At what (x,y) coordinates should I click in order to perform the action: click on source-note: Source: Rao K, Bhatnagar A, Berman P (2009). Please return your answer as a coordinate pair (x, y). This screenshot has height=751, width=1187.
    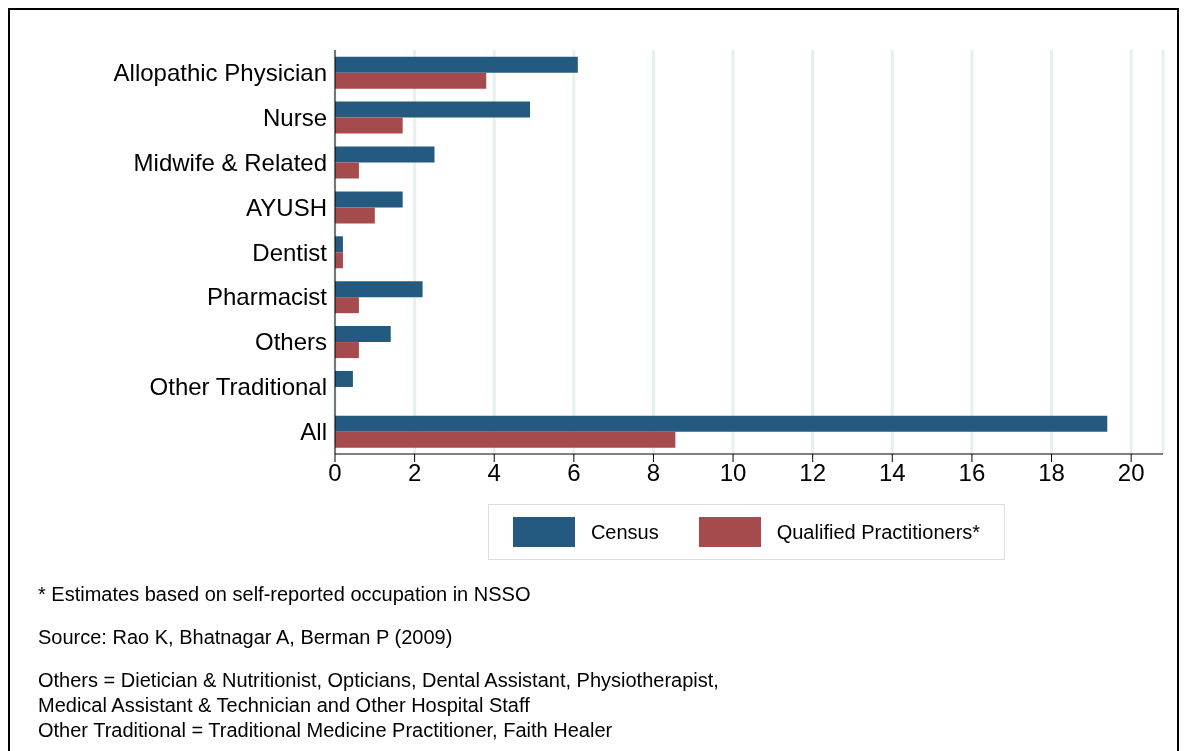
    Looking at the image, I should click on (246, 637).